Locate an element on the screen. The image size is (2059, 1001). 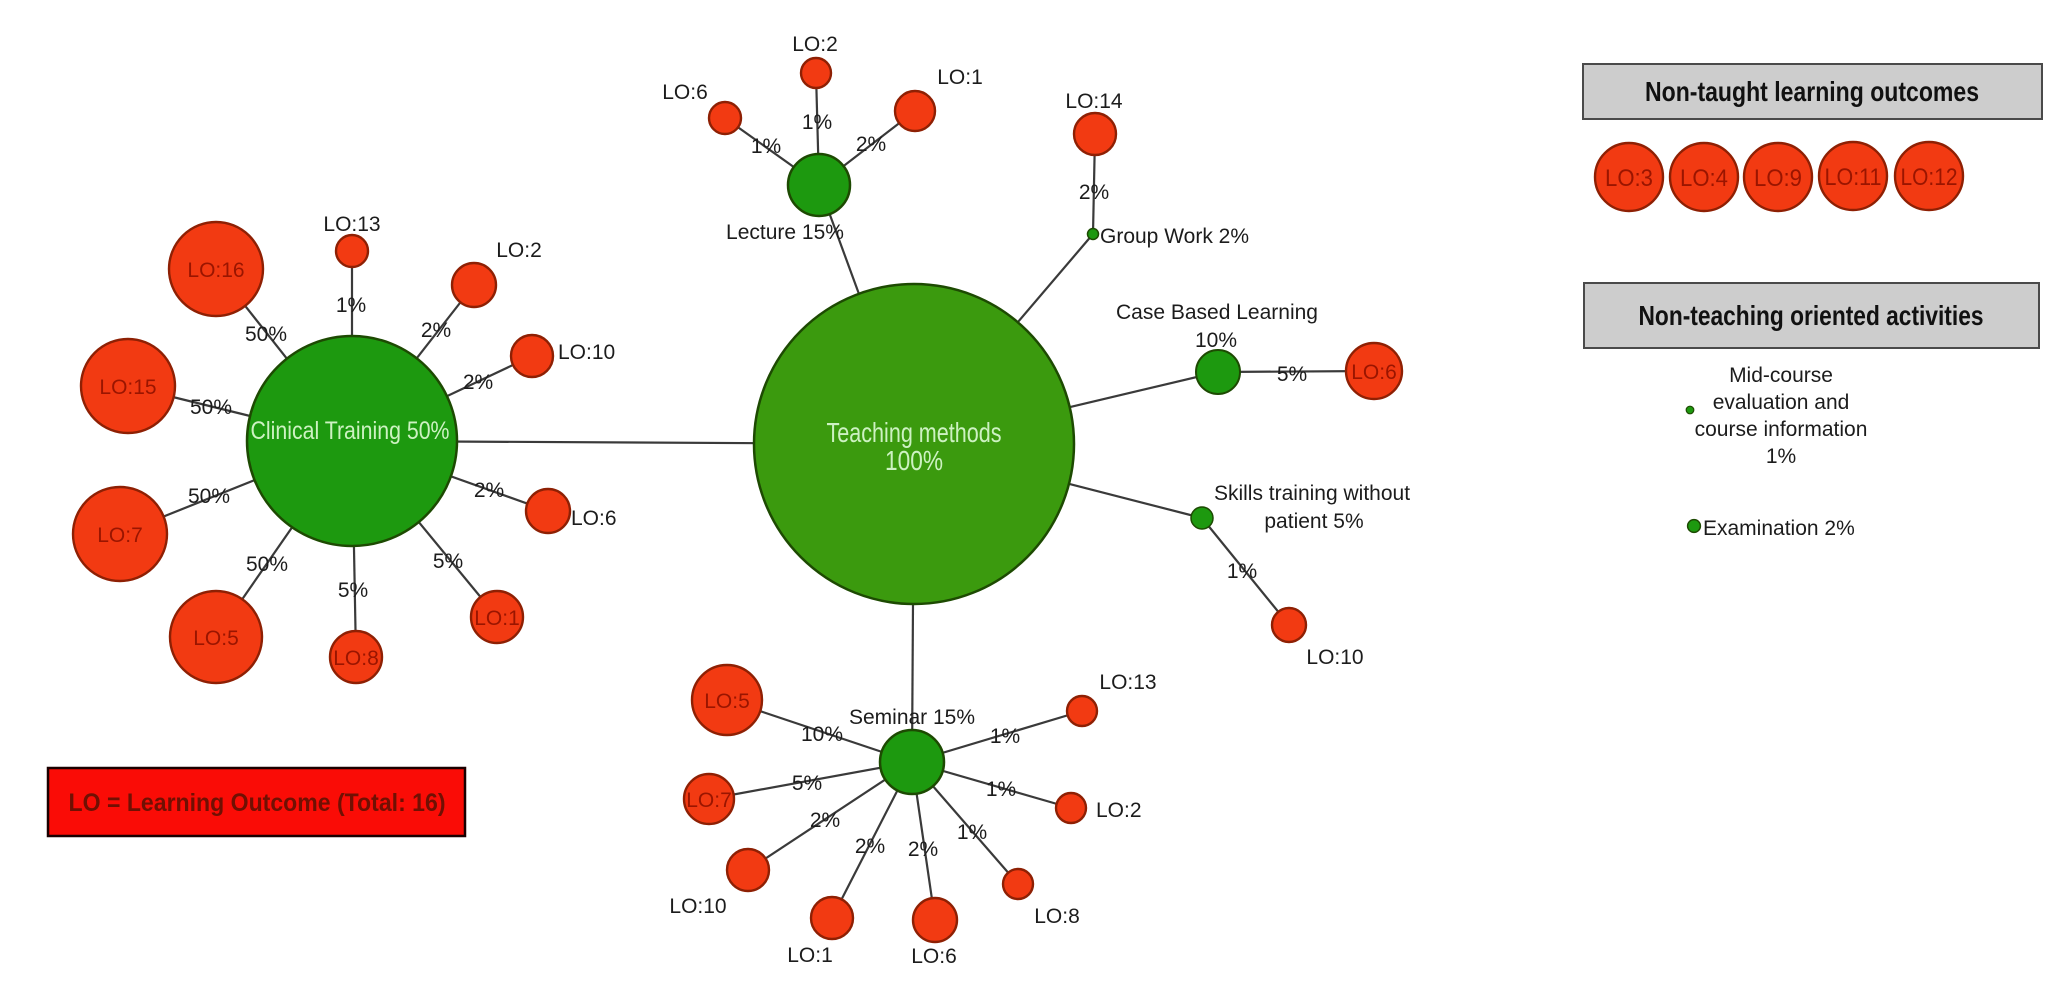
svg-text: Non-taught learning outcomes is located at coordinates (1812, 91).